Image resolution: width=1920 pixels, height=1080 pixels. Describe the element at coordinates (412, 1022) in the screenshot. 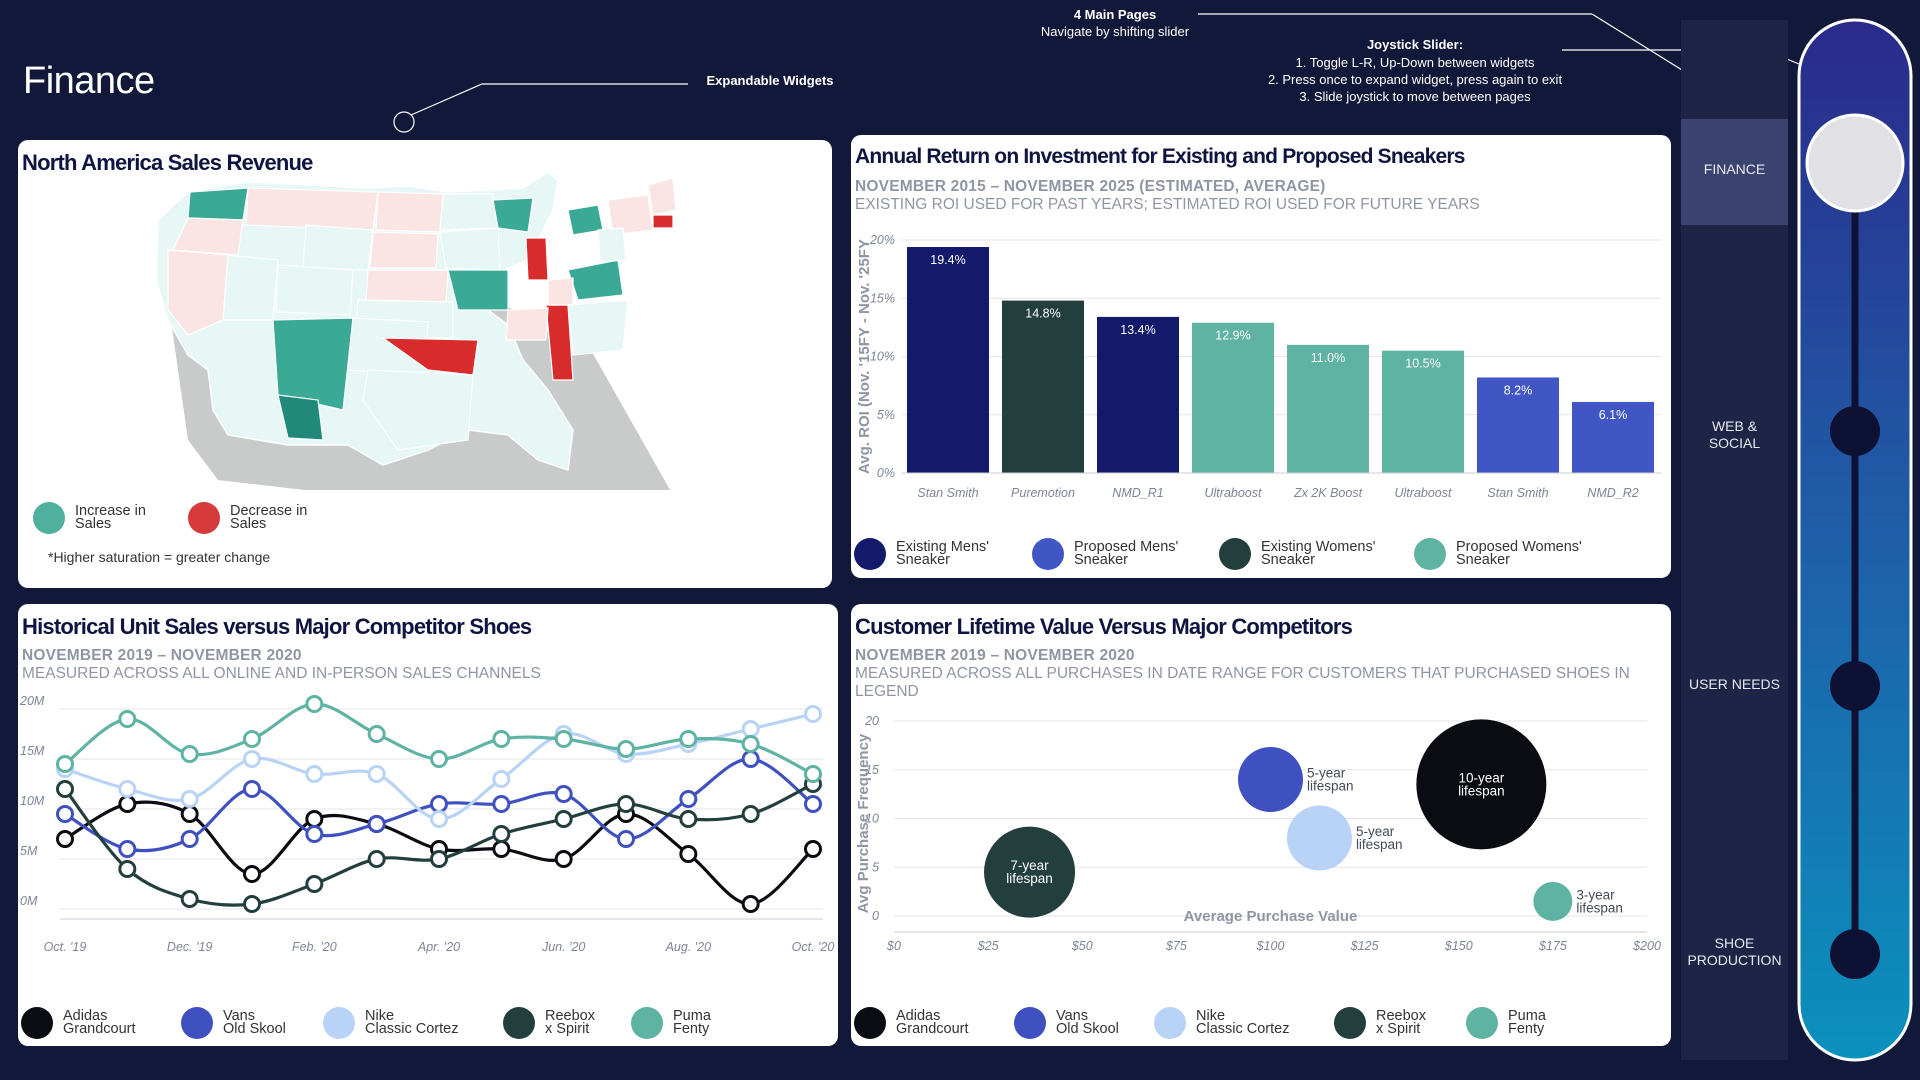

I see `legend-label: Nike Classic Cortez` at that location.